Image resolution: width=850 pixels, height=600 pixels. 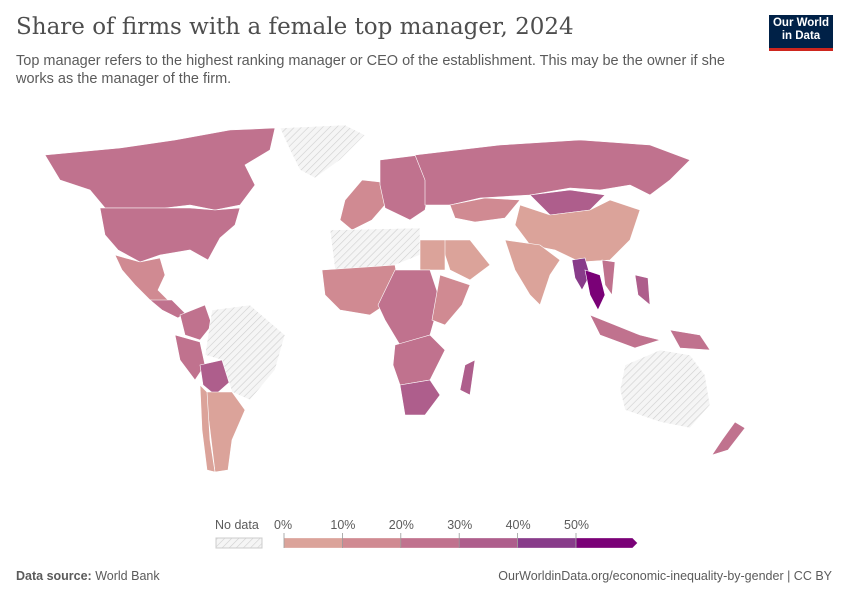 What do you see at coordinates (216, 377) in the screenshot?
I see `region-bolivia` at bounding box center [216, 377].